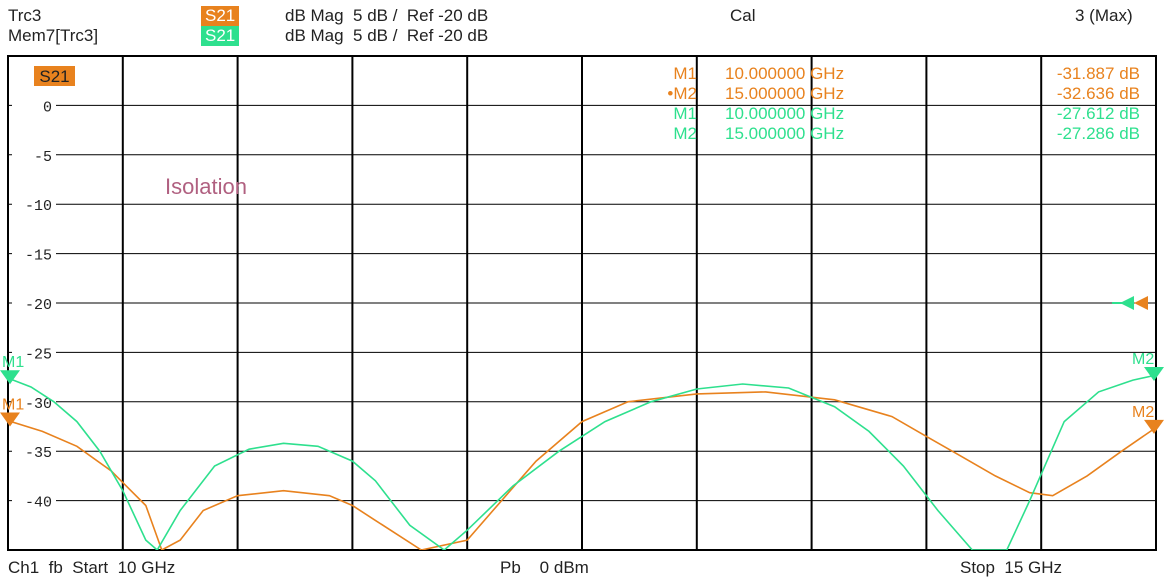  I want to click on trace2-format: dB Mag 5 dB / Ref -20 dB, so click(387, 35).